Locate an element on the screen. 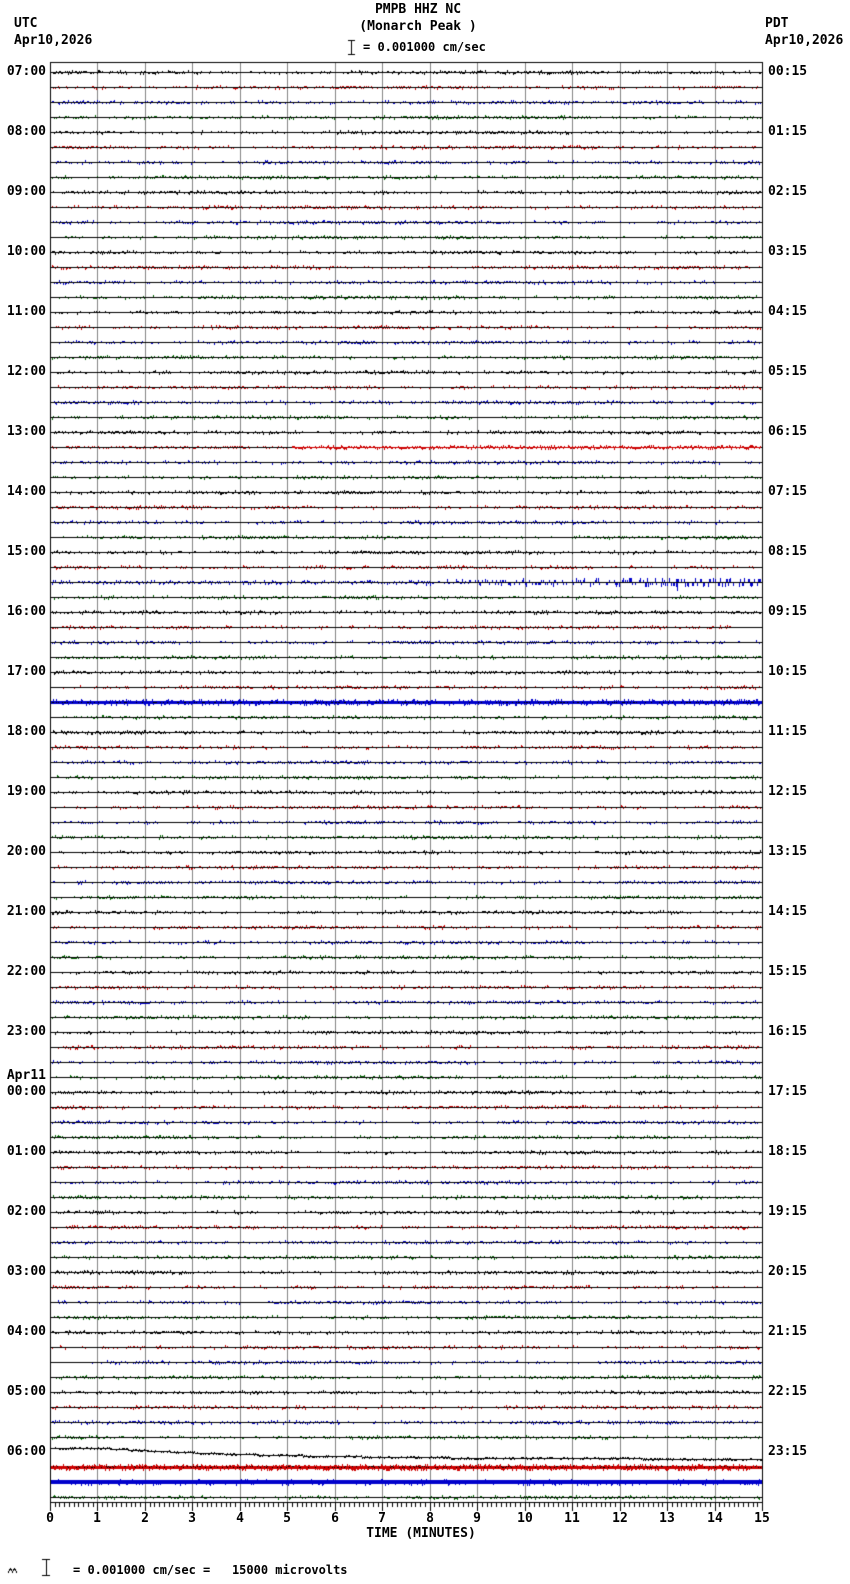 Image resolution: width=850 pixels, height=1584 pixels. pdt-hour-label: 10:15 is located at coordinates (788, 671).